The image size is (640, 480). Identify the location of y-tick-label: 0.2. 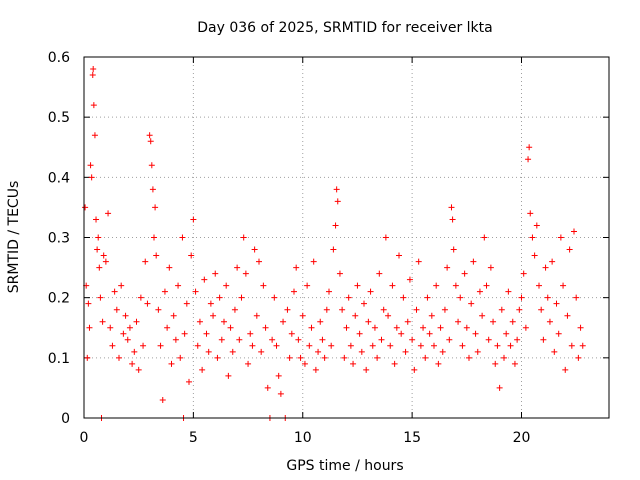
(59, 299).